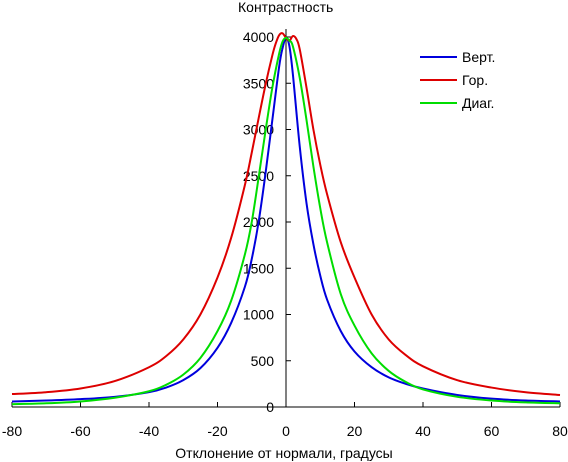 The image size is (568, 462). I want to click on x-ticks: -80 -60 -40 -20 0 20 40 60 80, so click(285, 420).